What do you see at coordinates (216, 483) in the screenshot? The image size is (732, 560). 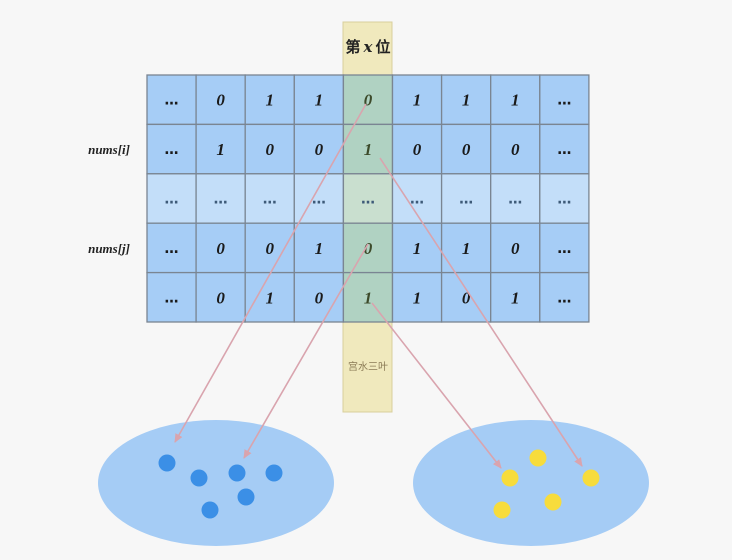 I see `zero-bit-group` at bounding box center [216, 483].